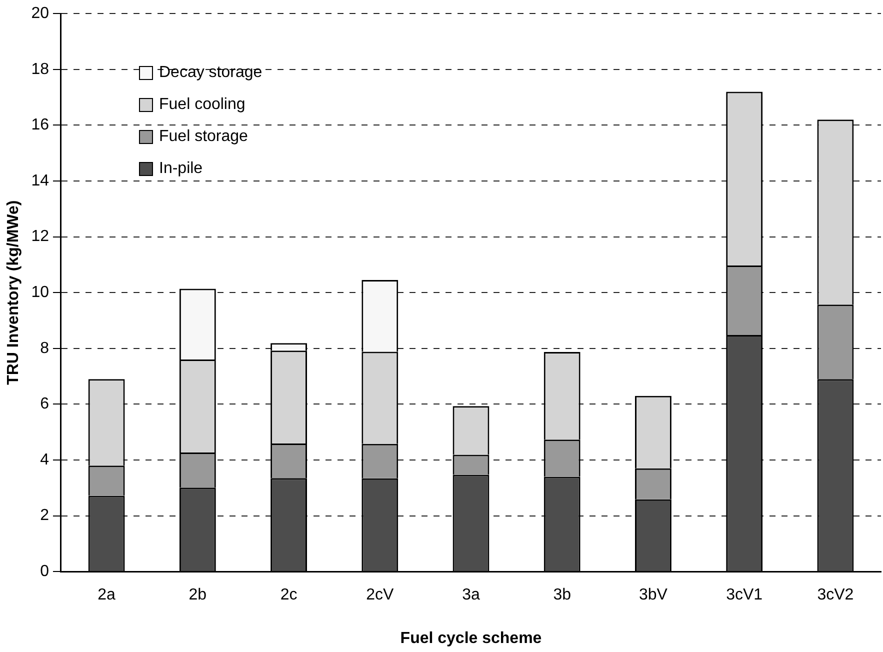  I want to click on x-tick-label: 2c, so click(289, 595).